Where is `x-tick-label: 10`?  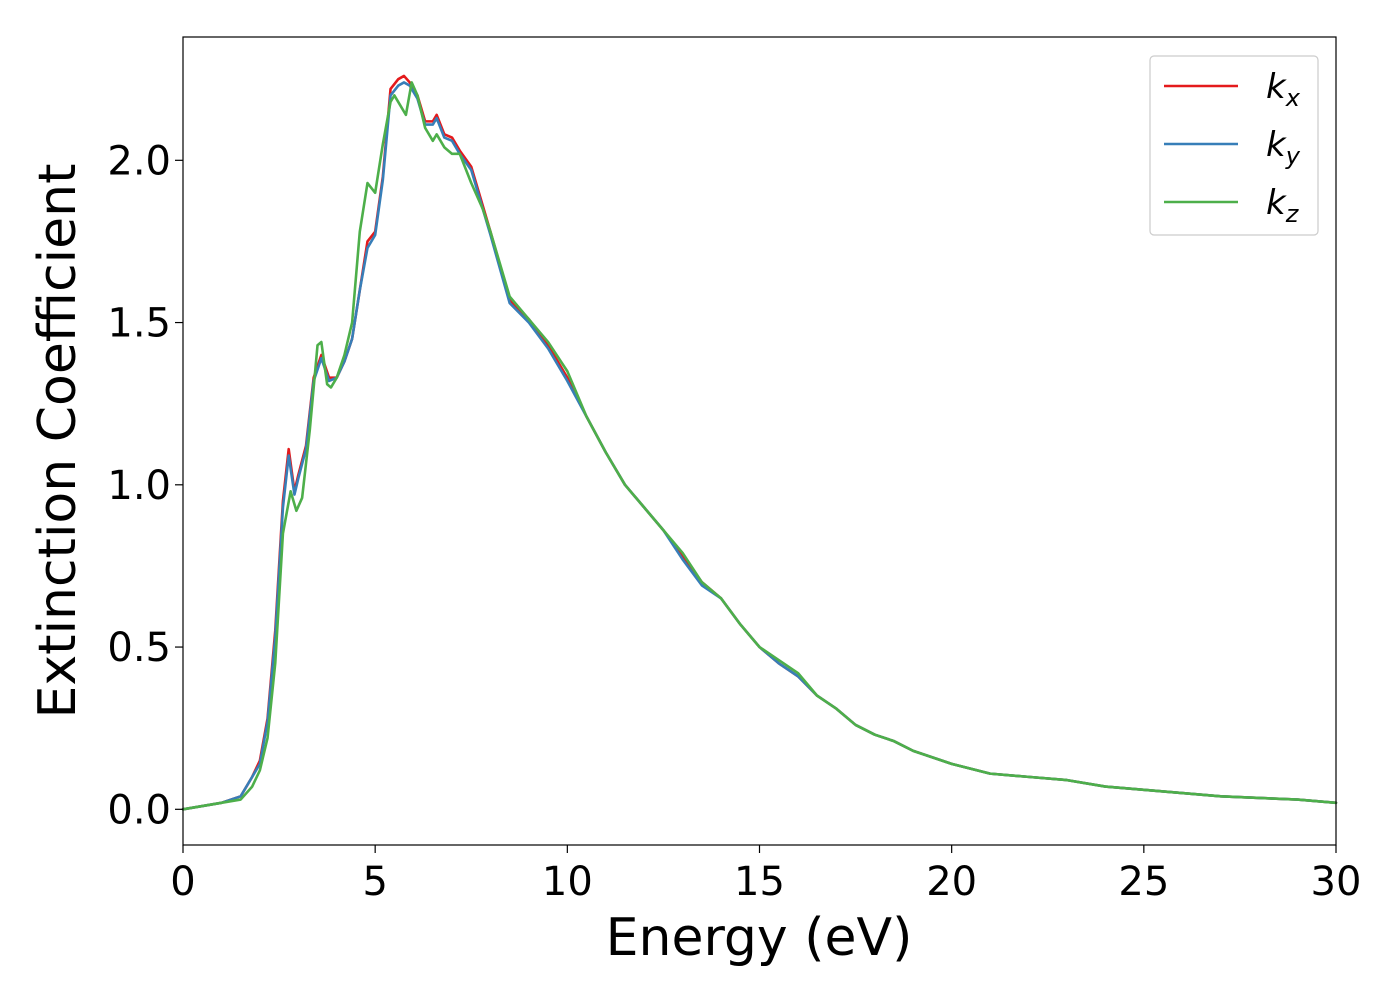
x-tick-label: 10 is located at coordinates (567, 882).